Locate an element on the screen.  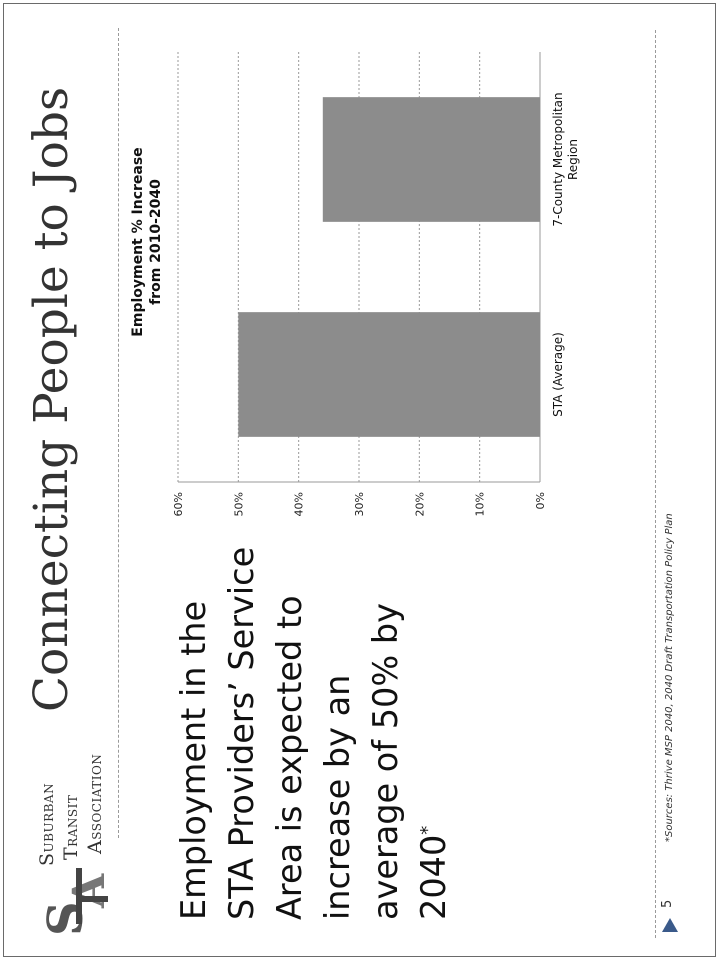
y-tick-label: 50% is located at coordinates (238, 504).